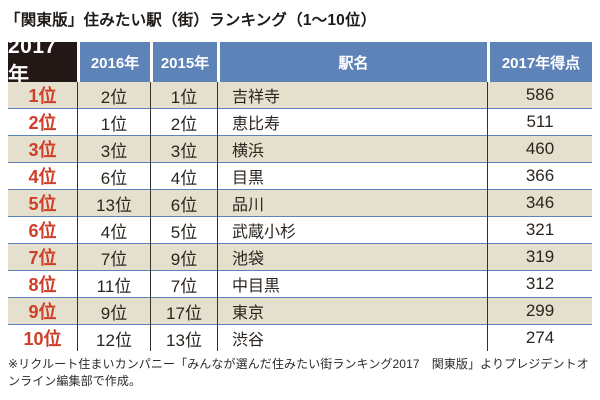 The image size is (600, 400). I want to click on table-header-row: 2017年 2016年 2015年 駅名 2017年得点, so click(300, 61).